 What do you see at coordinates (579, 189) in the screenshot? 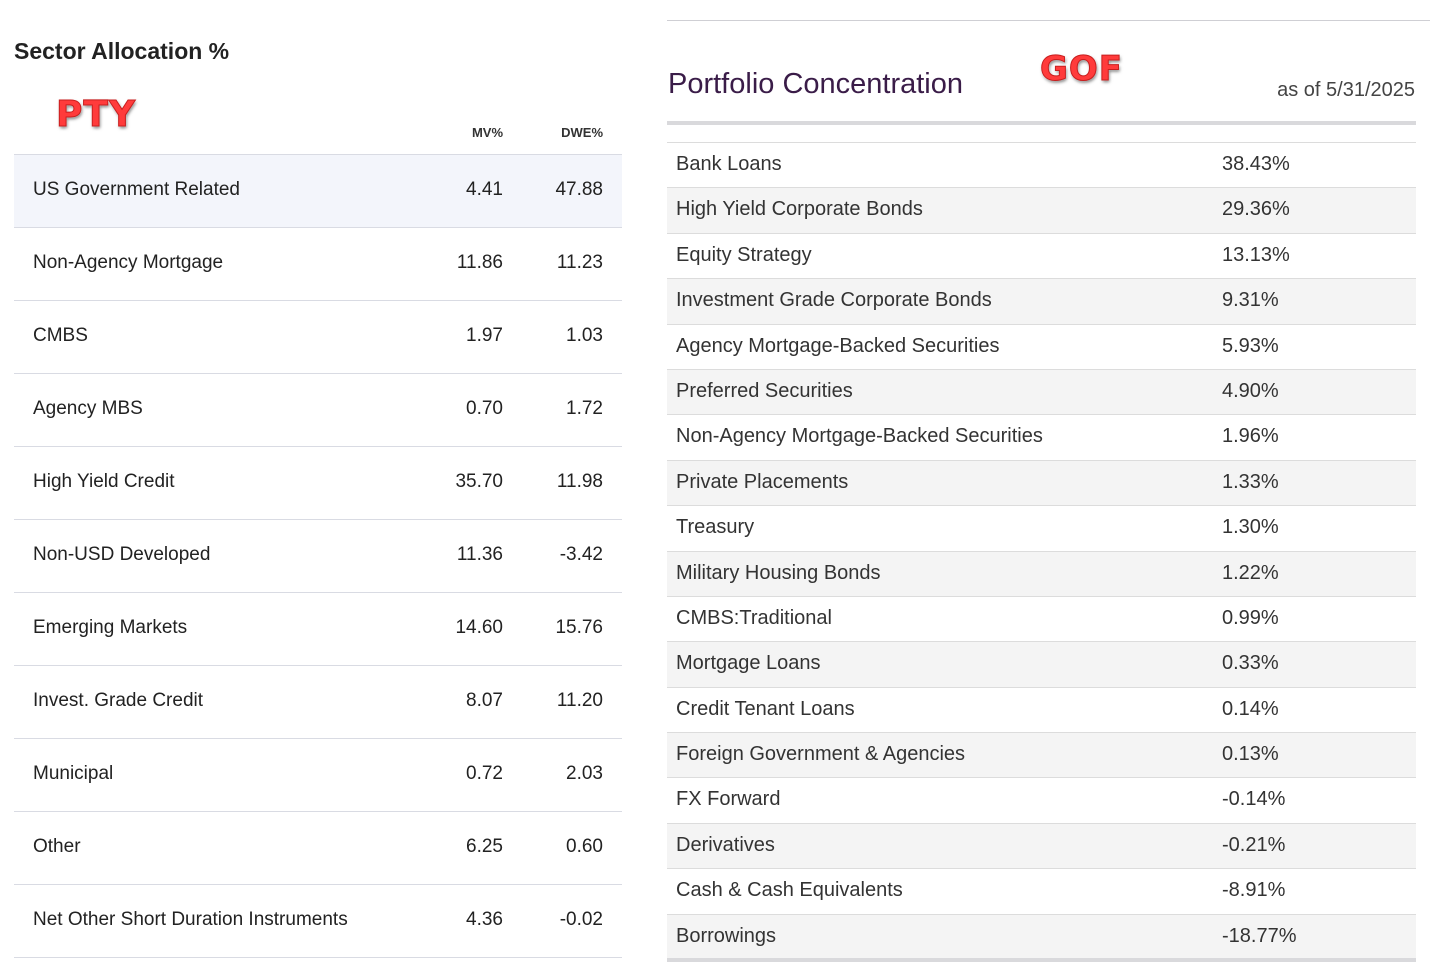
I see `dwe-value: 47.88` at bounding box center [579, 189].